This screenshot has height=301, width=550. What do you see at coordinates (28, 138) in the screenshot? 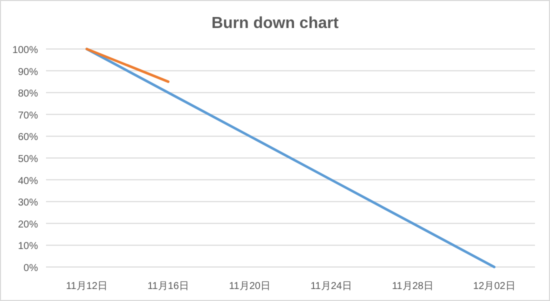
I see `y-tick-label: 60%` at bounding box center [28, 138].